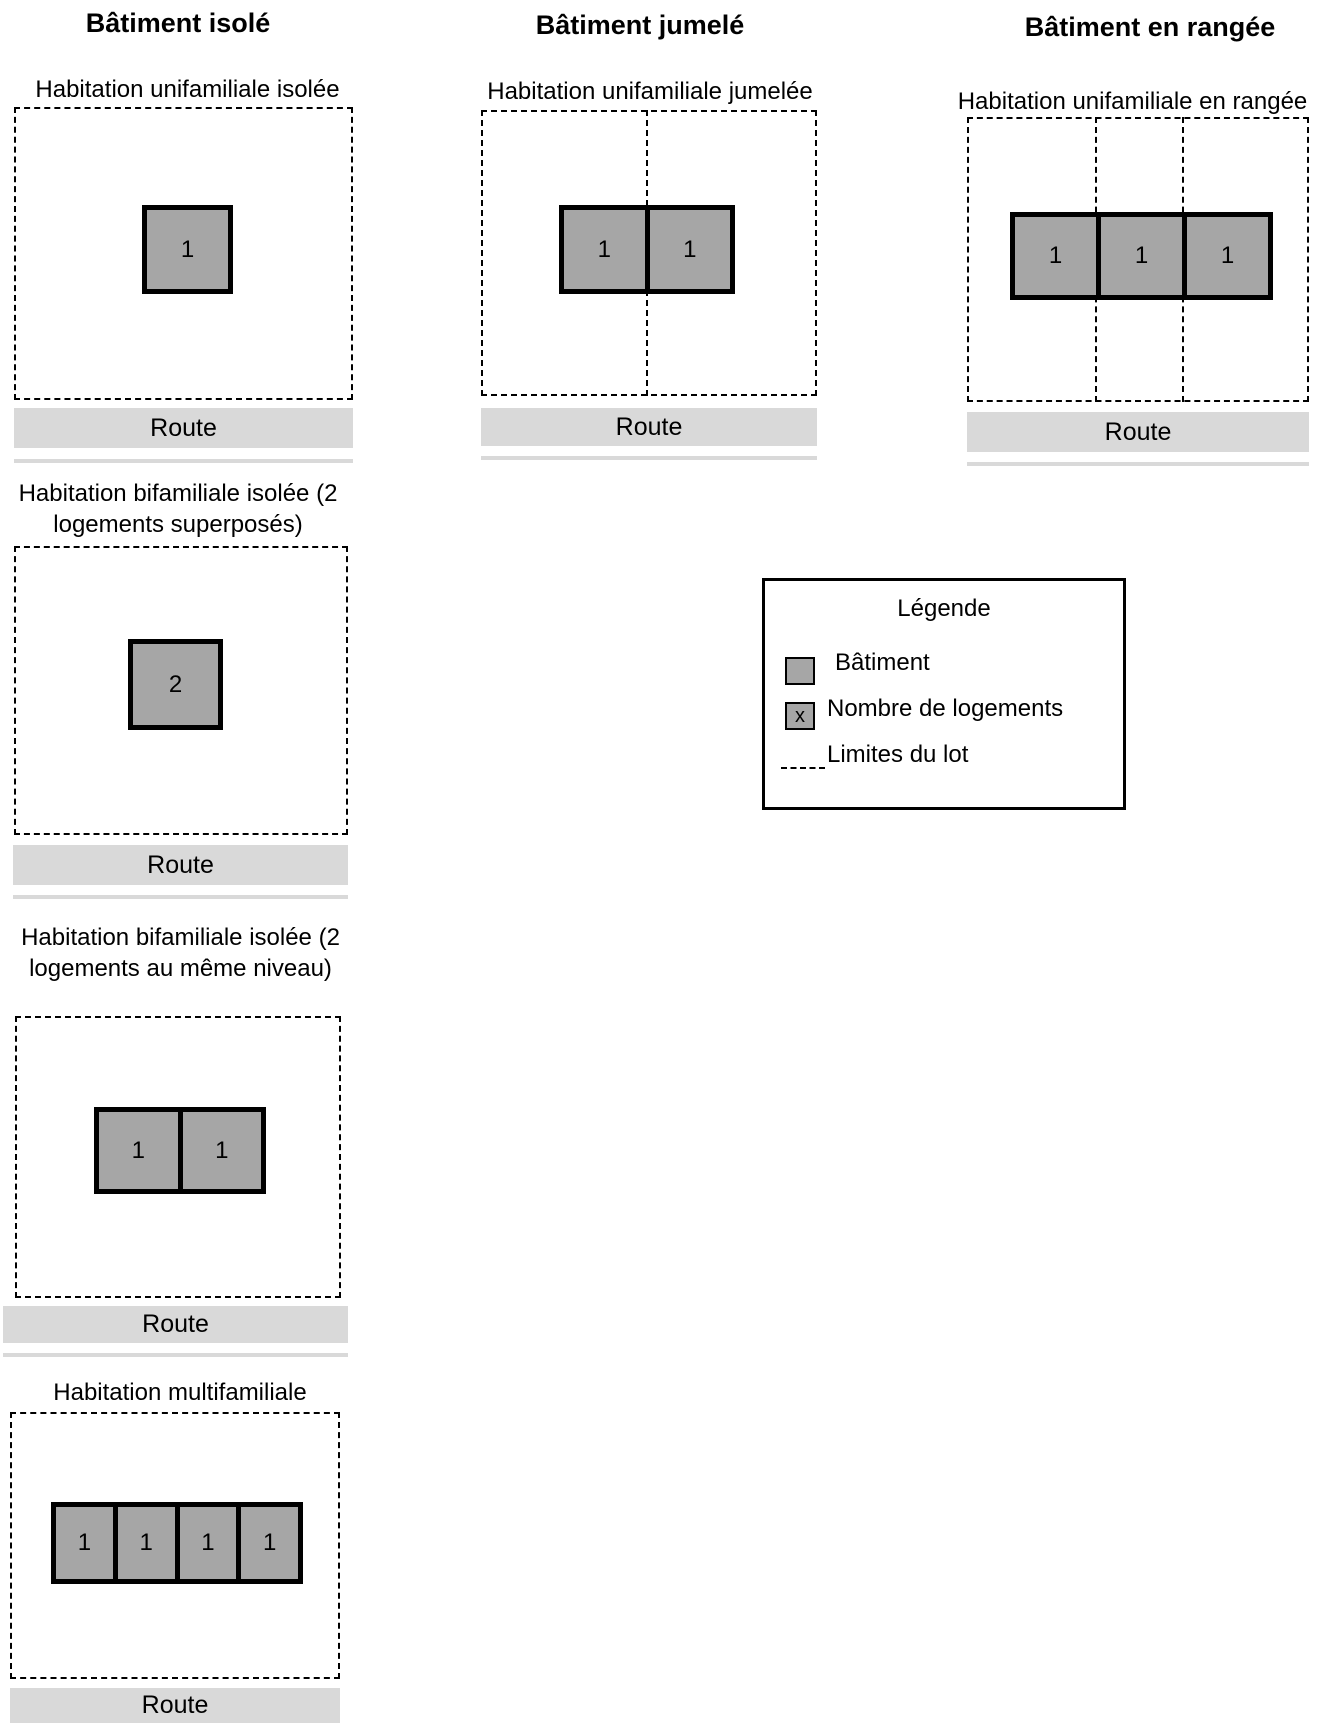 The width and height of the screenshot is (1339, 1723). What do you see at coordinates (800, 671) in the screenshot?
I see `building-swatch` at bounding box center [800, 671].